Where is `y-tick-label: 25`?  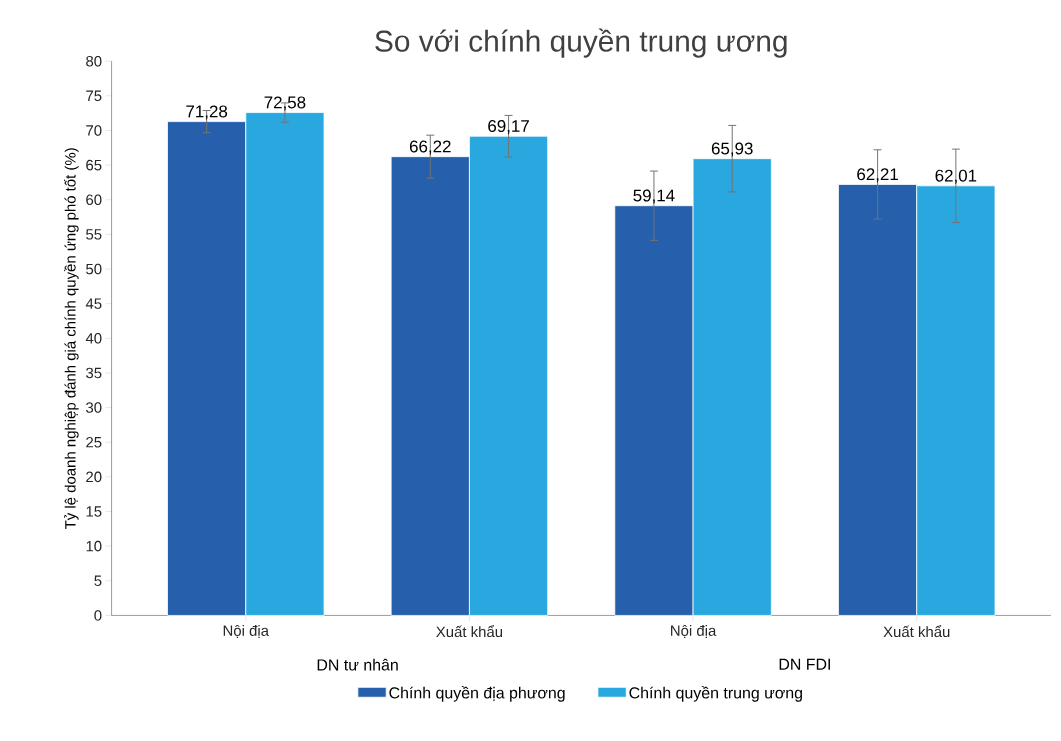
y-tick-label: 25 is located at coordinates (94, 442).